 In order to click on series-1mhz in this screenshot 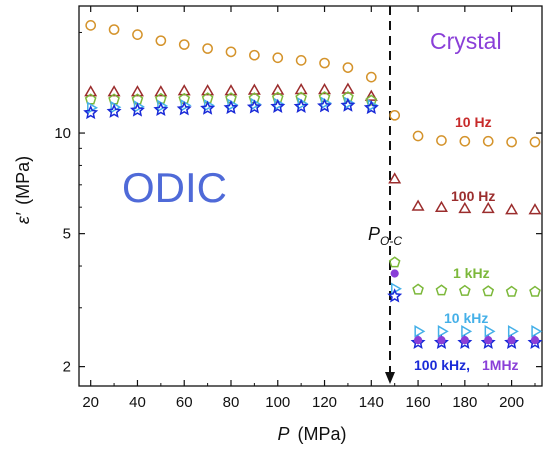, I will do `click(465, 307)`.